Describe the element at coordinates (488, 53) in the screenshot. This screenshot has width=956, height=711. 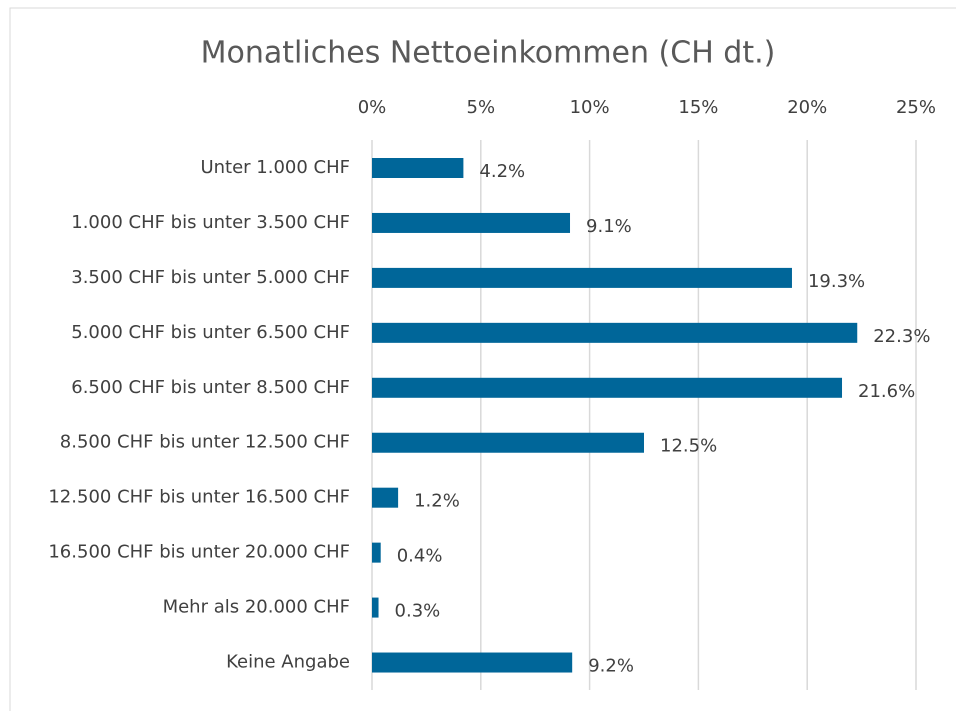
I see `chart-title: Monatliches Nettoeinkommen (CH dt.)` at that location.